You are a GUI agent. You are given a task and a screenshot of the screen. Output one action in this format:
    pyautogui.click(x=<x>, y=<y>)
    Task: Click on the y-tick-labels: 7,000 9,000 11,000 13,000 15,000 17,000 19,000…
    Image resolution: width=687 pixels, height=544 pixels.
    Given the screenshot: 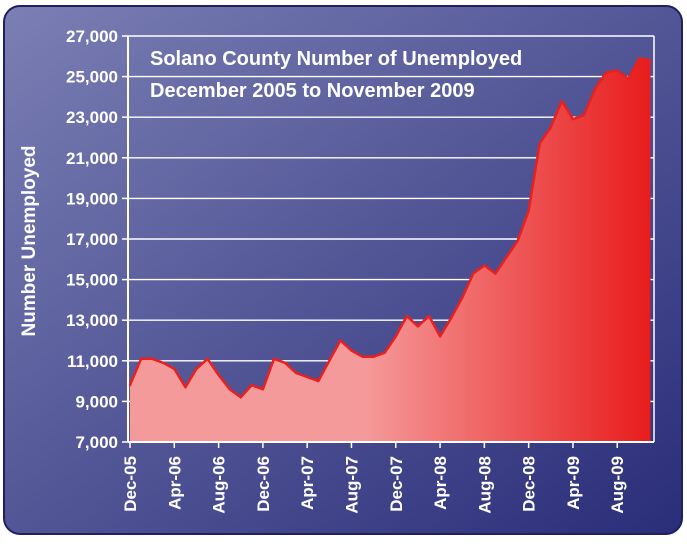 What is the action you would take?
    pyautogui.click(x=92, y=239)
    